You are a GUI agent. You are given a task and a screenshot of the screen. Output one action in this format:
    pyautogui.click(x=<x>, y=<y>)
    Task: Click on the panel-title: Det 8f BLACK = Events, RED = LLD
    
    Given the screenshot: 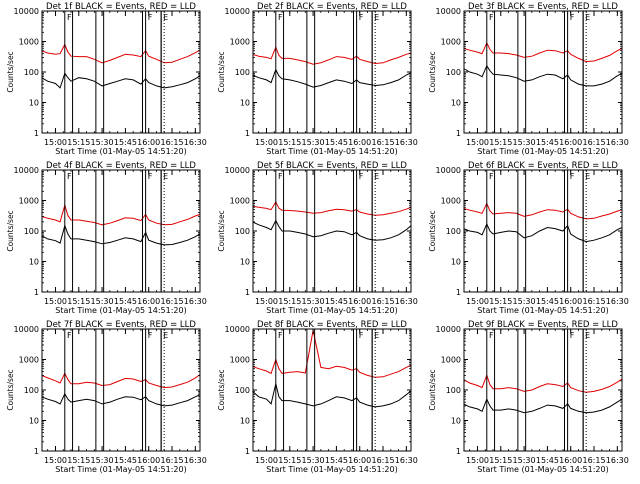 What is the action you would take?
    pyautogui.click(x=332, y=325)
    